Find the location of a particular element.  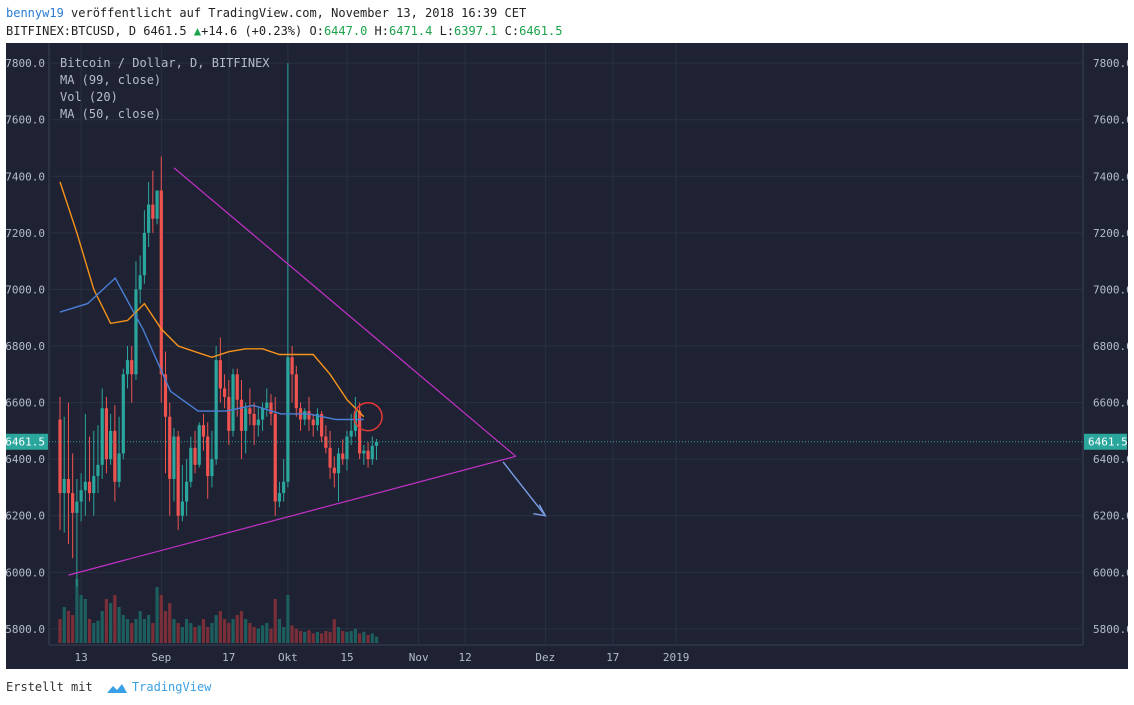

legend-volume: Vol (20) is located at coordinates (89, 97).